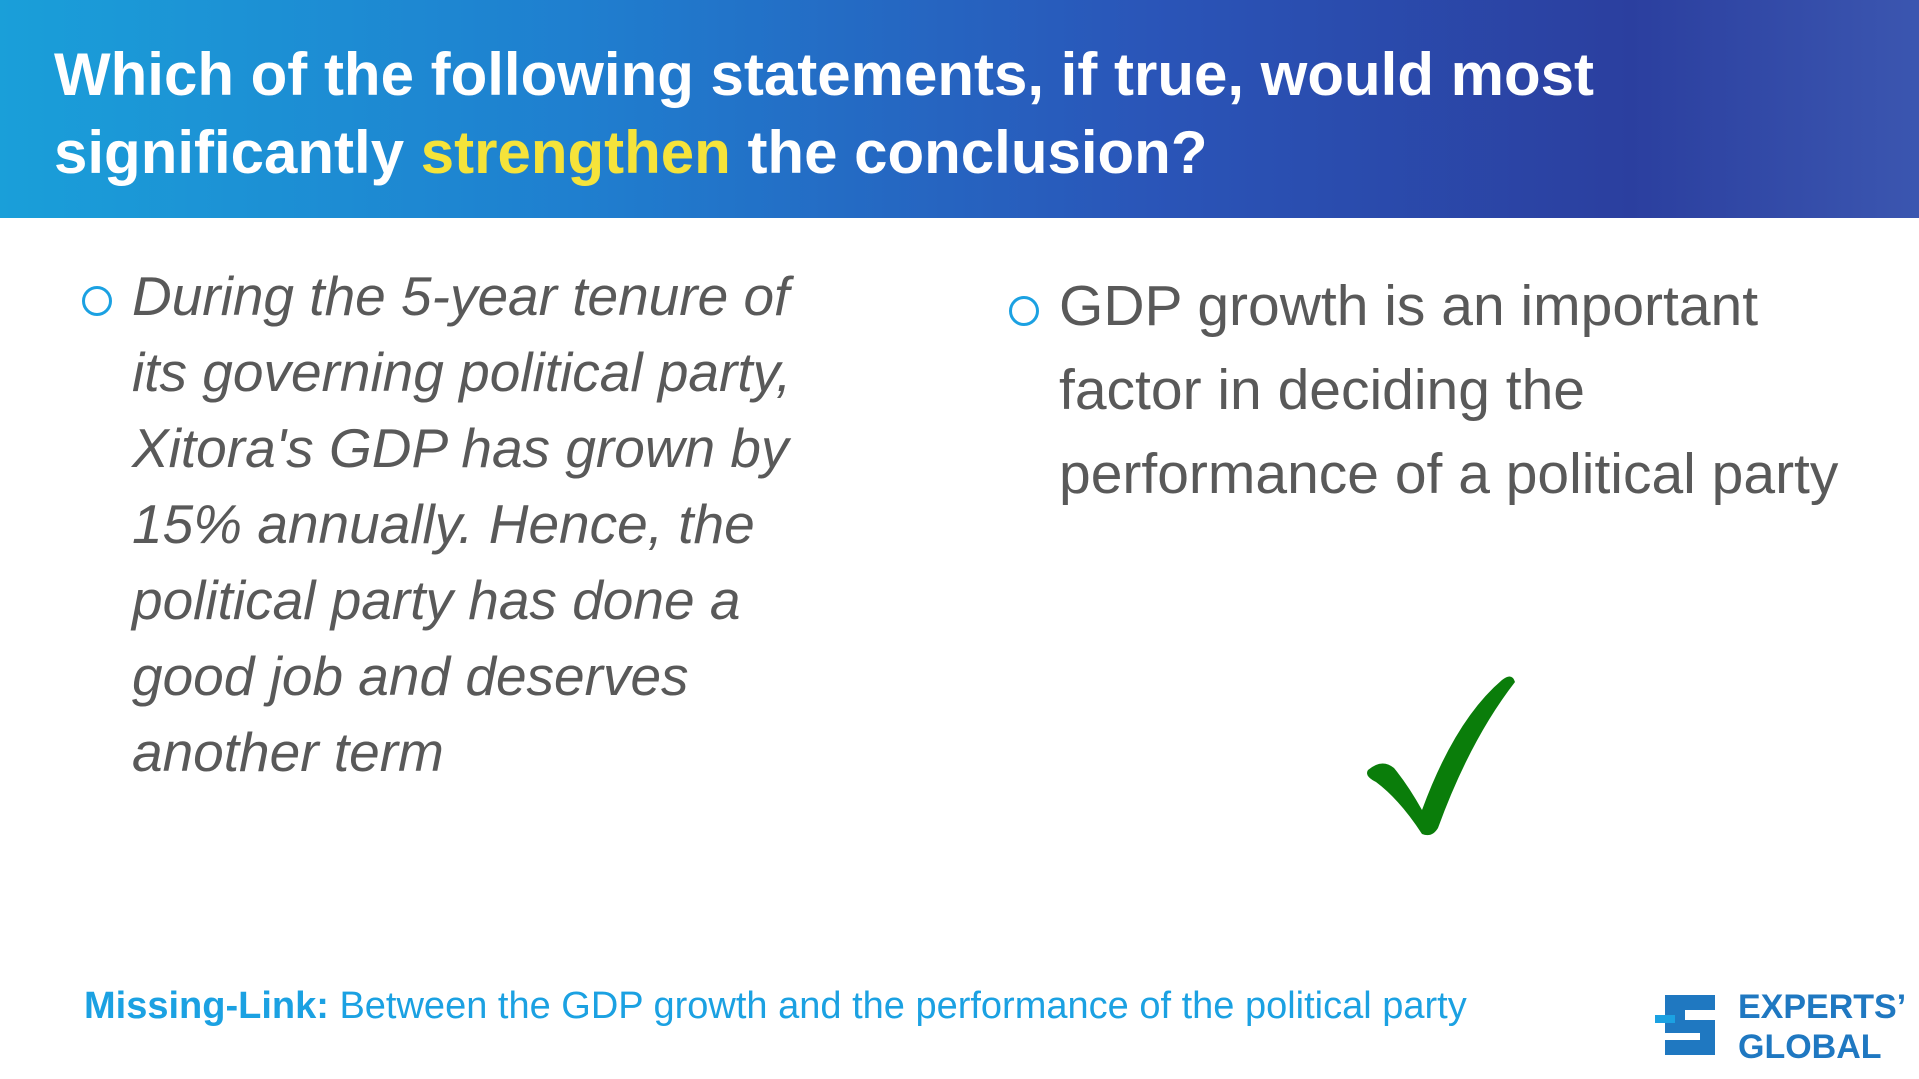  What do you see at coordinates (1685, 1025) in the screenshot?
I see `logo-icon` at bounding box center [1685, 1025].